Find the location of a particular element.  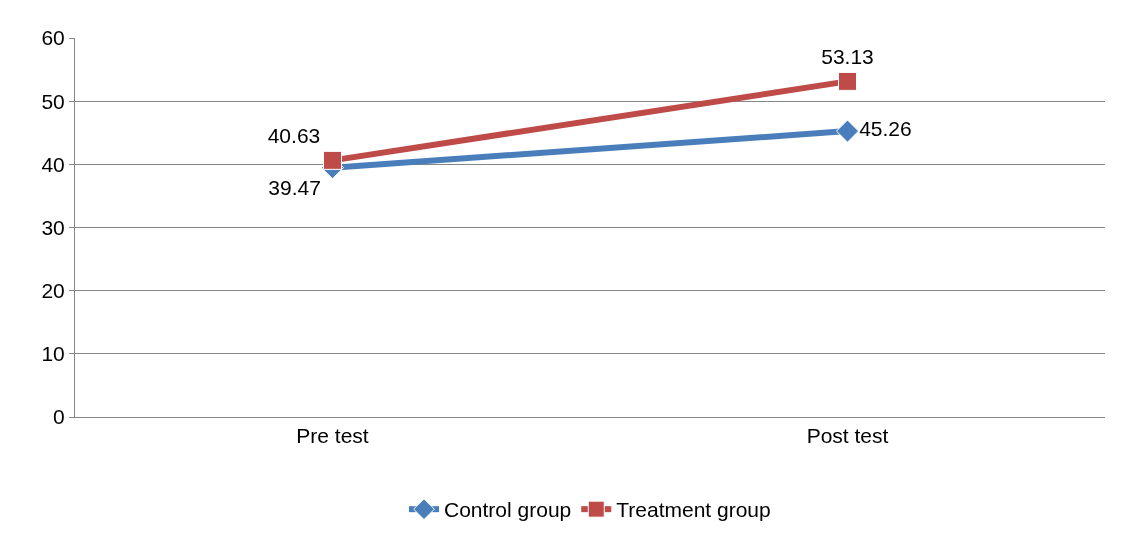

legend-label: Treatment group is located at coordinates (693, 510).